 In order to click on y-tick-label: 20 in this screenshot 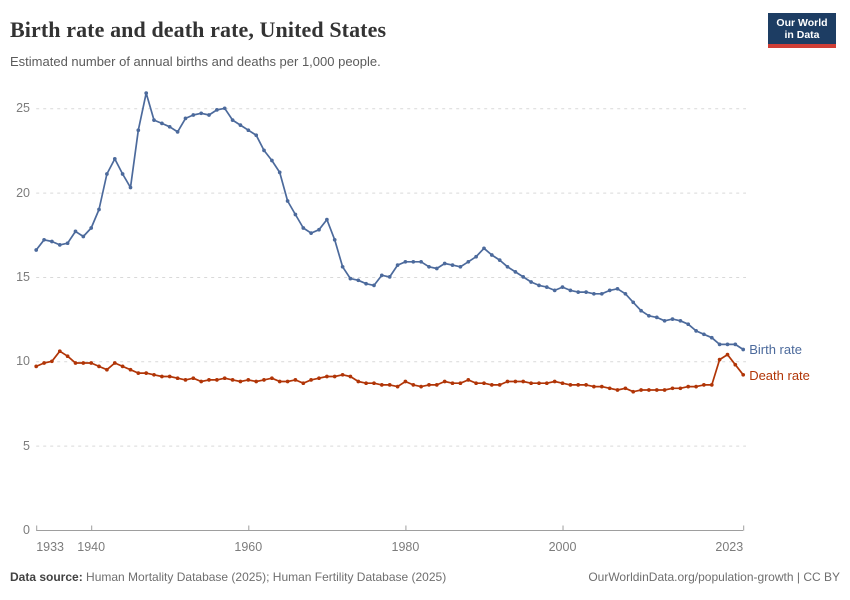, I will do `click(23, 192)`.